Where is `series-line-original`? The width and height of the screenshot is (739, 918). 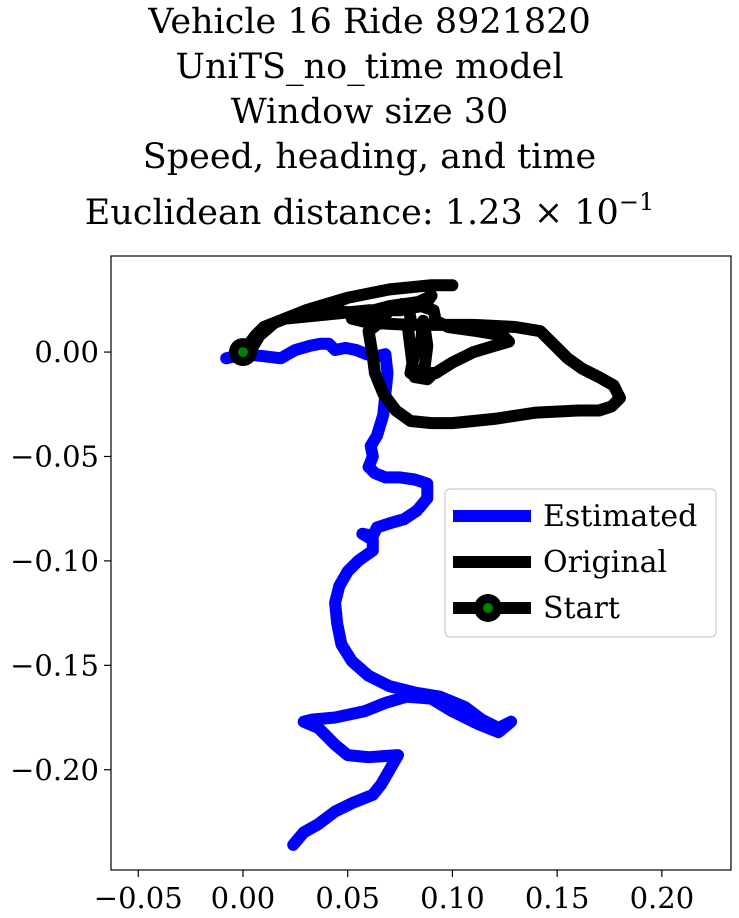 series-line-original is located at coordinates (431, 354).